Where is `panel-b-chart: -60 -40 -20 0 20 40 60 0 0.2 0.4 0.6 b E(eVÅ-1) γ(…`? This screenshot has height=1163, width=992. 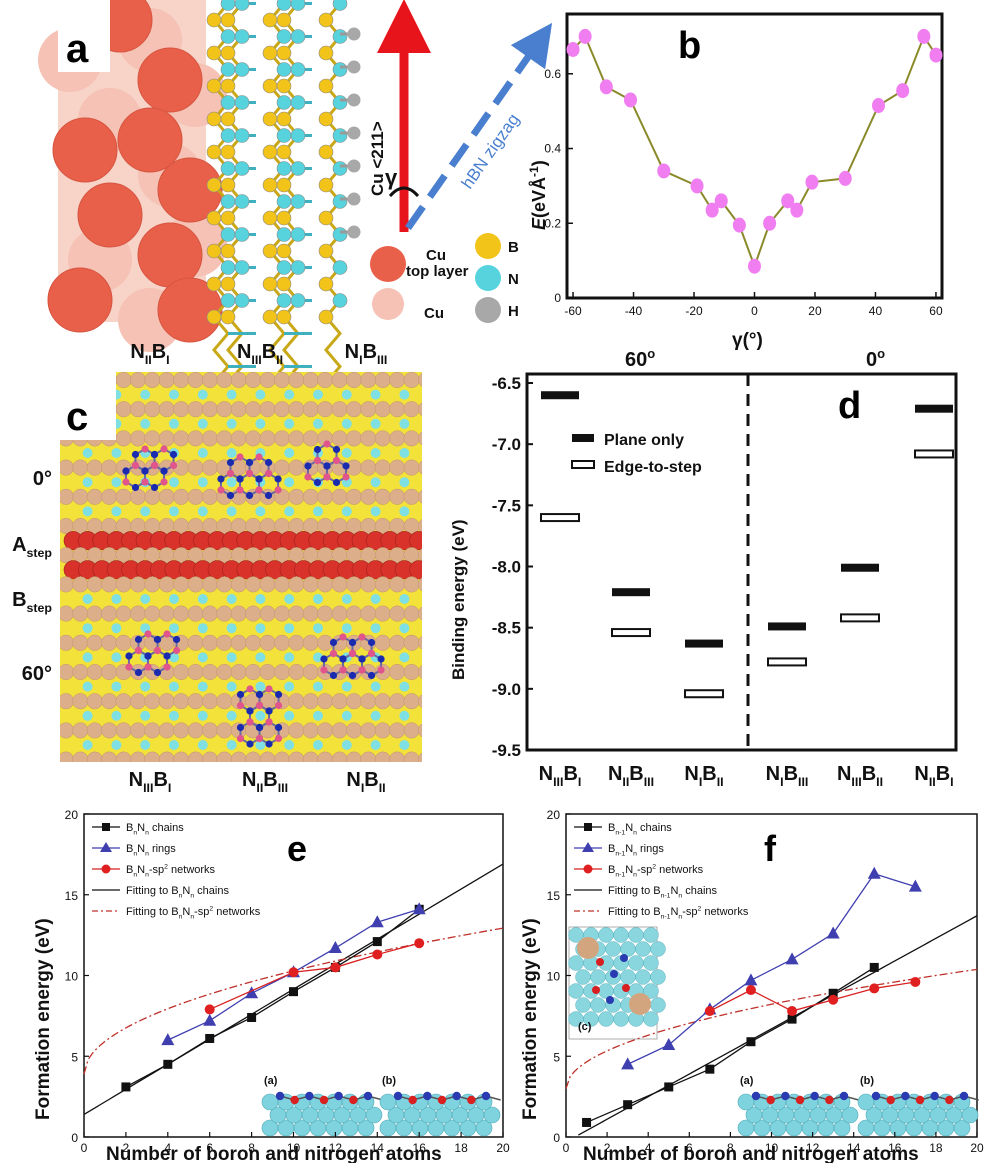 panel-b-chart: -60 -40 -20 0 20 40 60 0 0.2 0.4 0.6 b E(eVÅ-1) γ(… is located at coordinates (735, 181).